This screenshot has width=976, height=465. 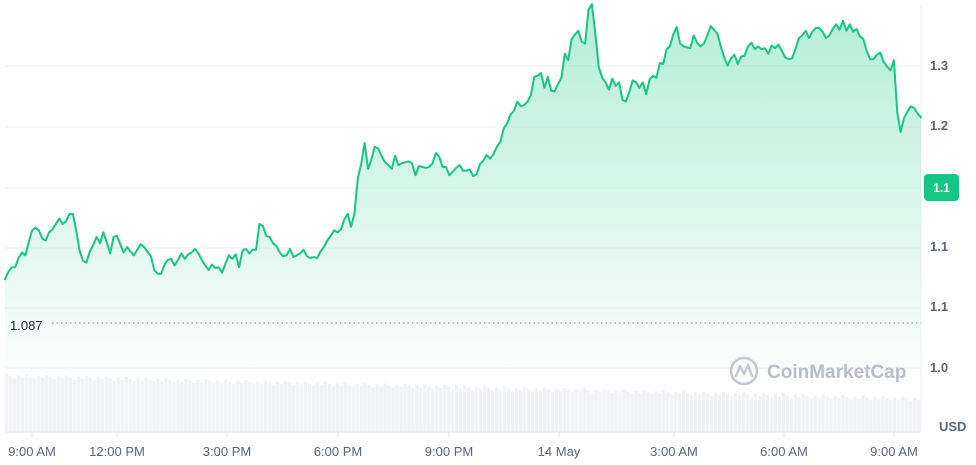 What do you see at coordinates (674, 451) in the screenshot?
I see `x-tick-label: 3:00 AM` at bounding box center [674, 451].